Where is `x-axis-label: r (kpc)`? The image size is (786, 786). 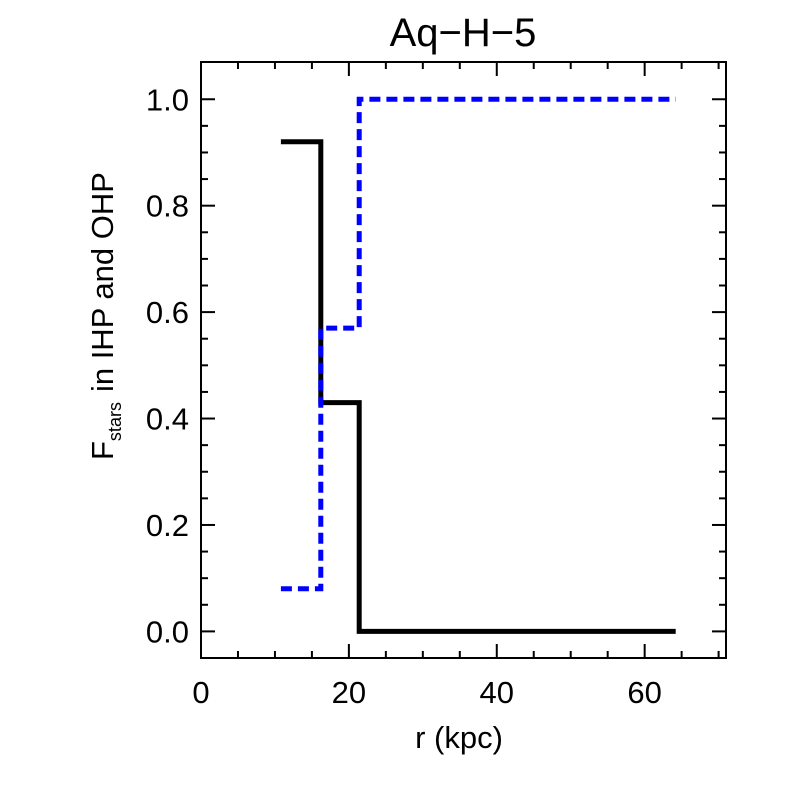
x-axis-label: r (kpc) is located at coordinates (459, 737).